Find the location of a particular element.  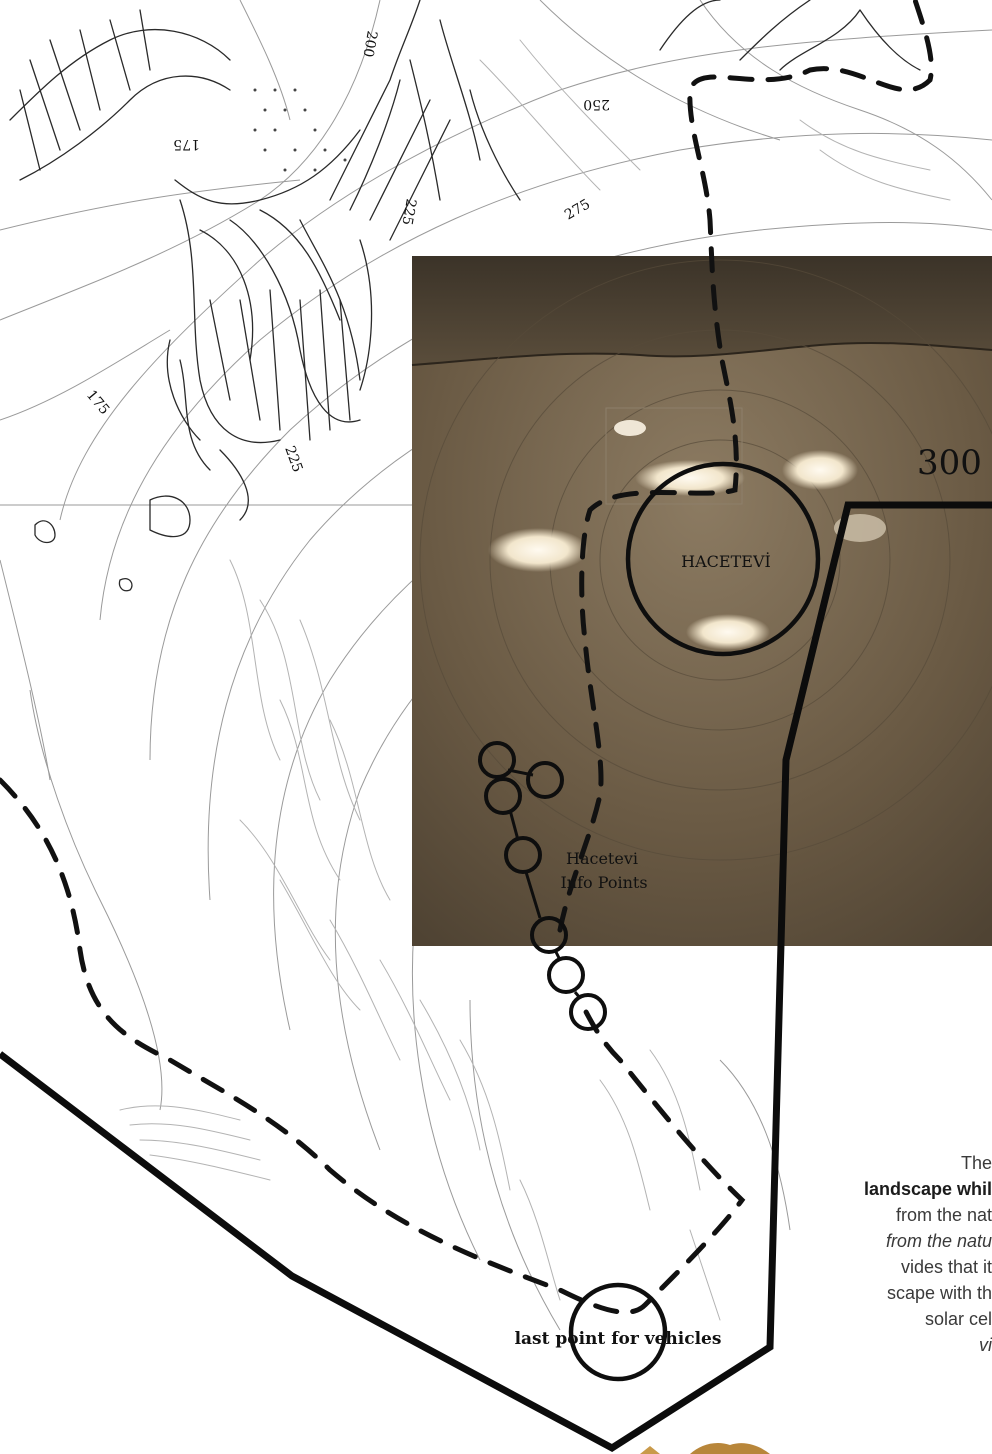

vehicle-point-label: last point for vehicles is located at coordinates (618, 1339).